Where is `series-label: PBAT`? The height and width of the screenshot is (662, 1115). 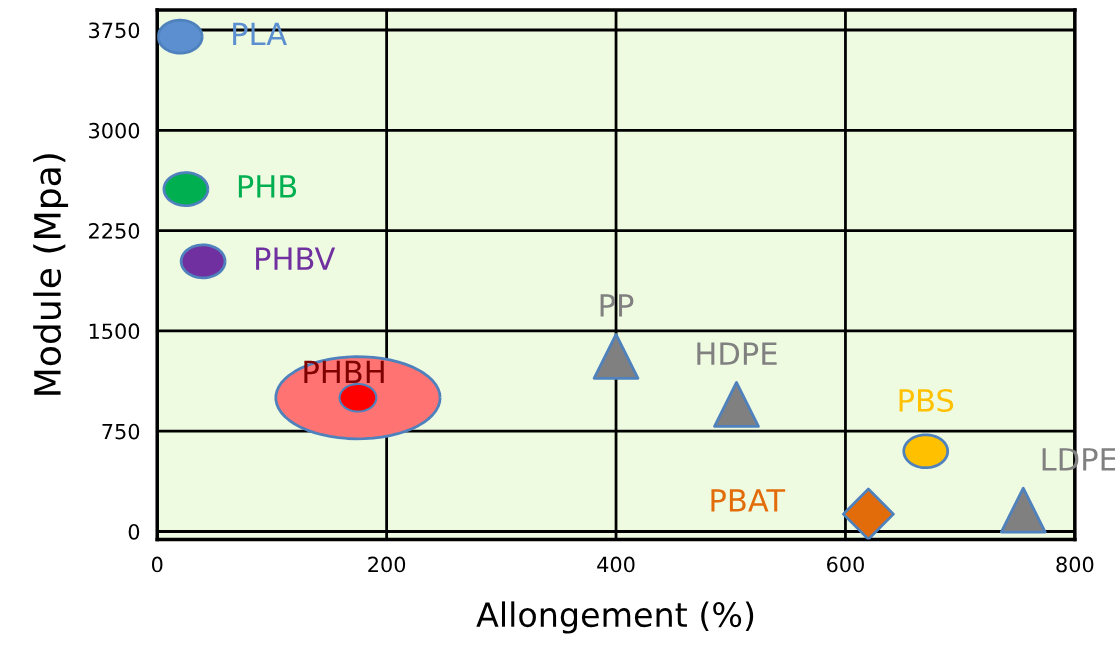
series-label: PBAT is located at coordinates (748, 500).